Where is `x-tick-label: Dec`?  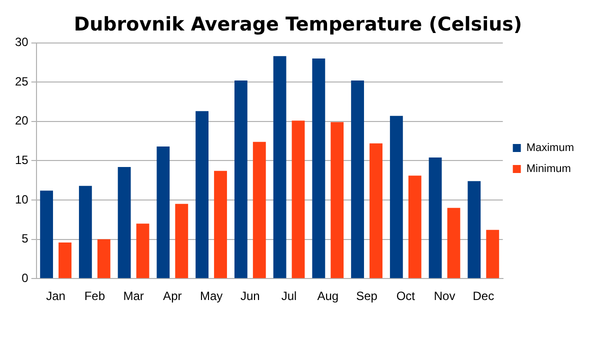 x-tick-label: Dec is located at coordinates (483, 296).